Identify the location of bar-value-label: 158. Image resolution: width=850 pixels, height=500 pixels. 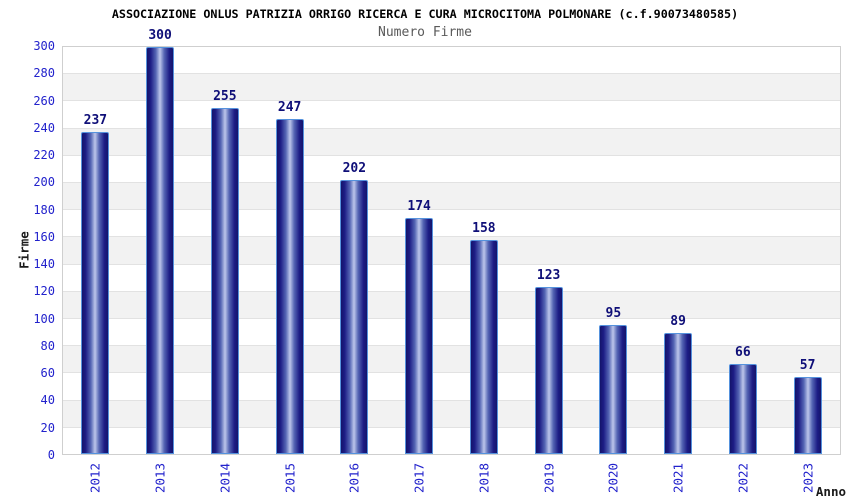
(484, 228).